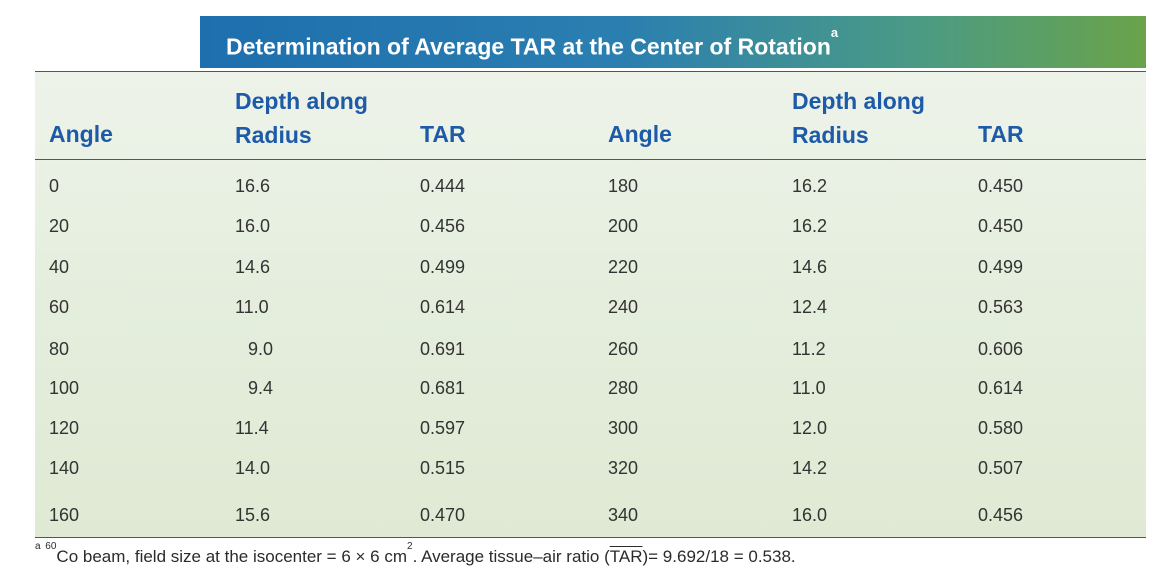 The width and height of the screenshot is (1160, 585). I want to click on cell-depth-right: 14.2, so click(810, 468).